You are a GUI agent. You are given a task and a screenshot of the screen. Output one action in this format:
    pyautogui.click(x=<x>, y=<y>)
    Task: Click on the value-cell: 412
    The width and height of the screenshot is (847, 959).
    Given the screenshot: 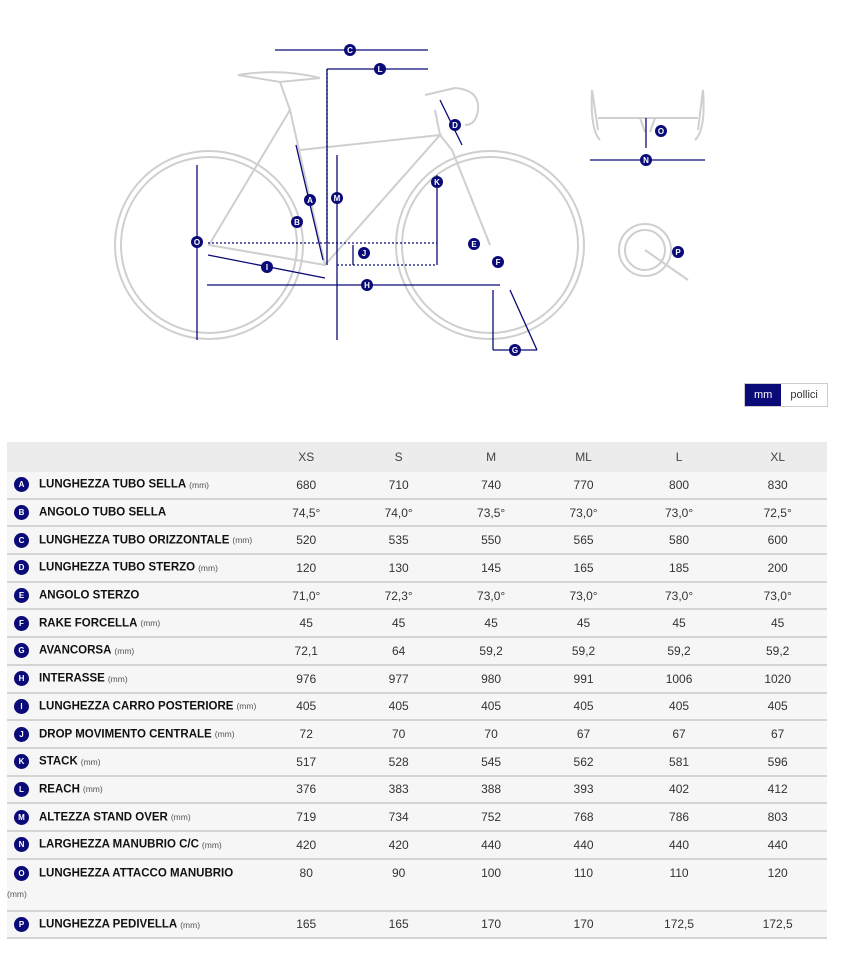 What is the action you would take?
    pyautogui.click(x=777, y=790)
    